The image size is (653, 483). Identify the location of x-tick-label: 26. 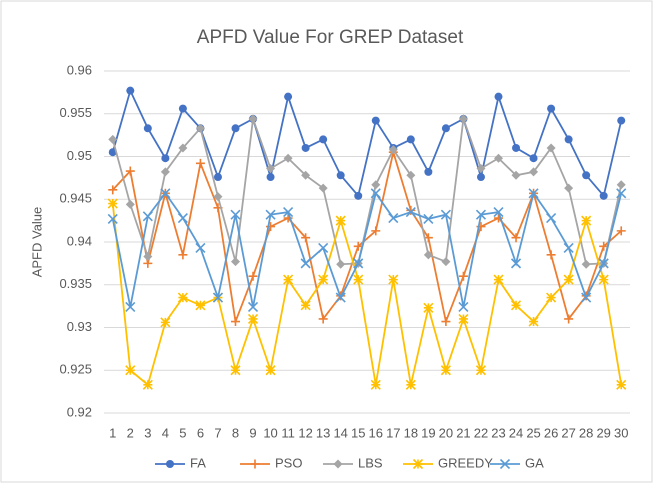
(551, 432).